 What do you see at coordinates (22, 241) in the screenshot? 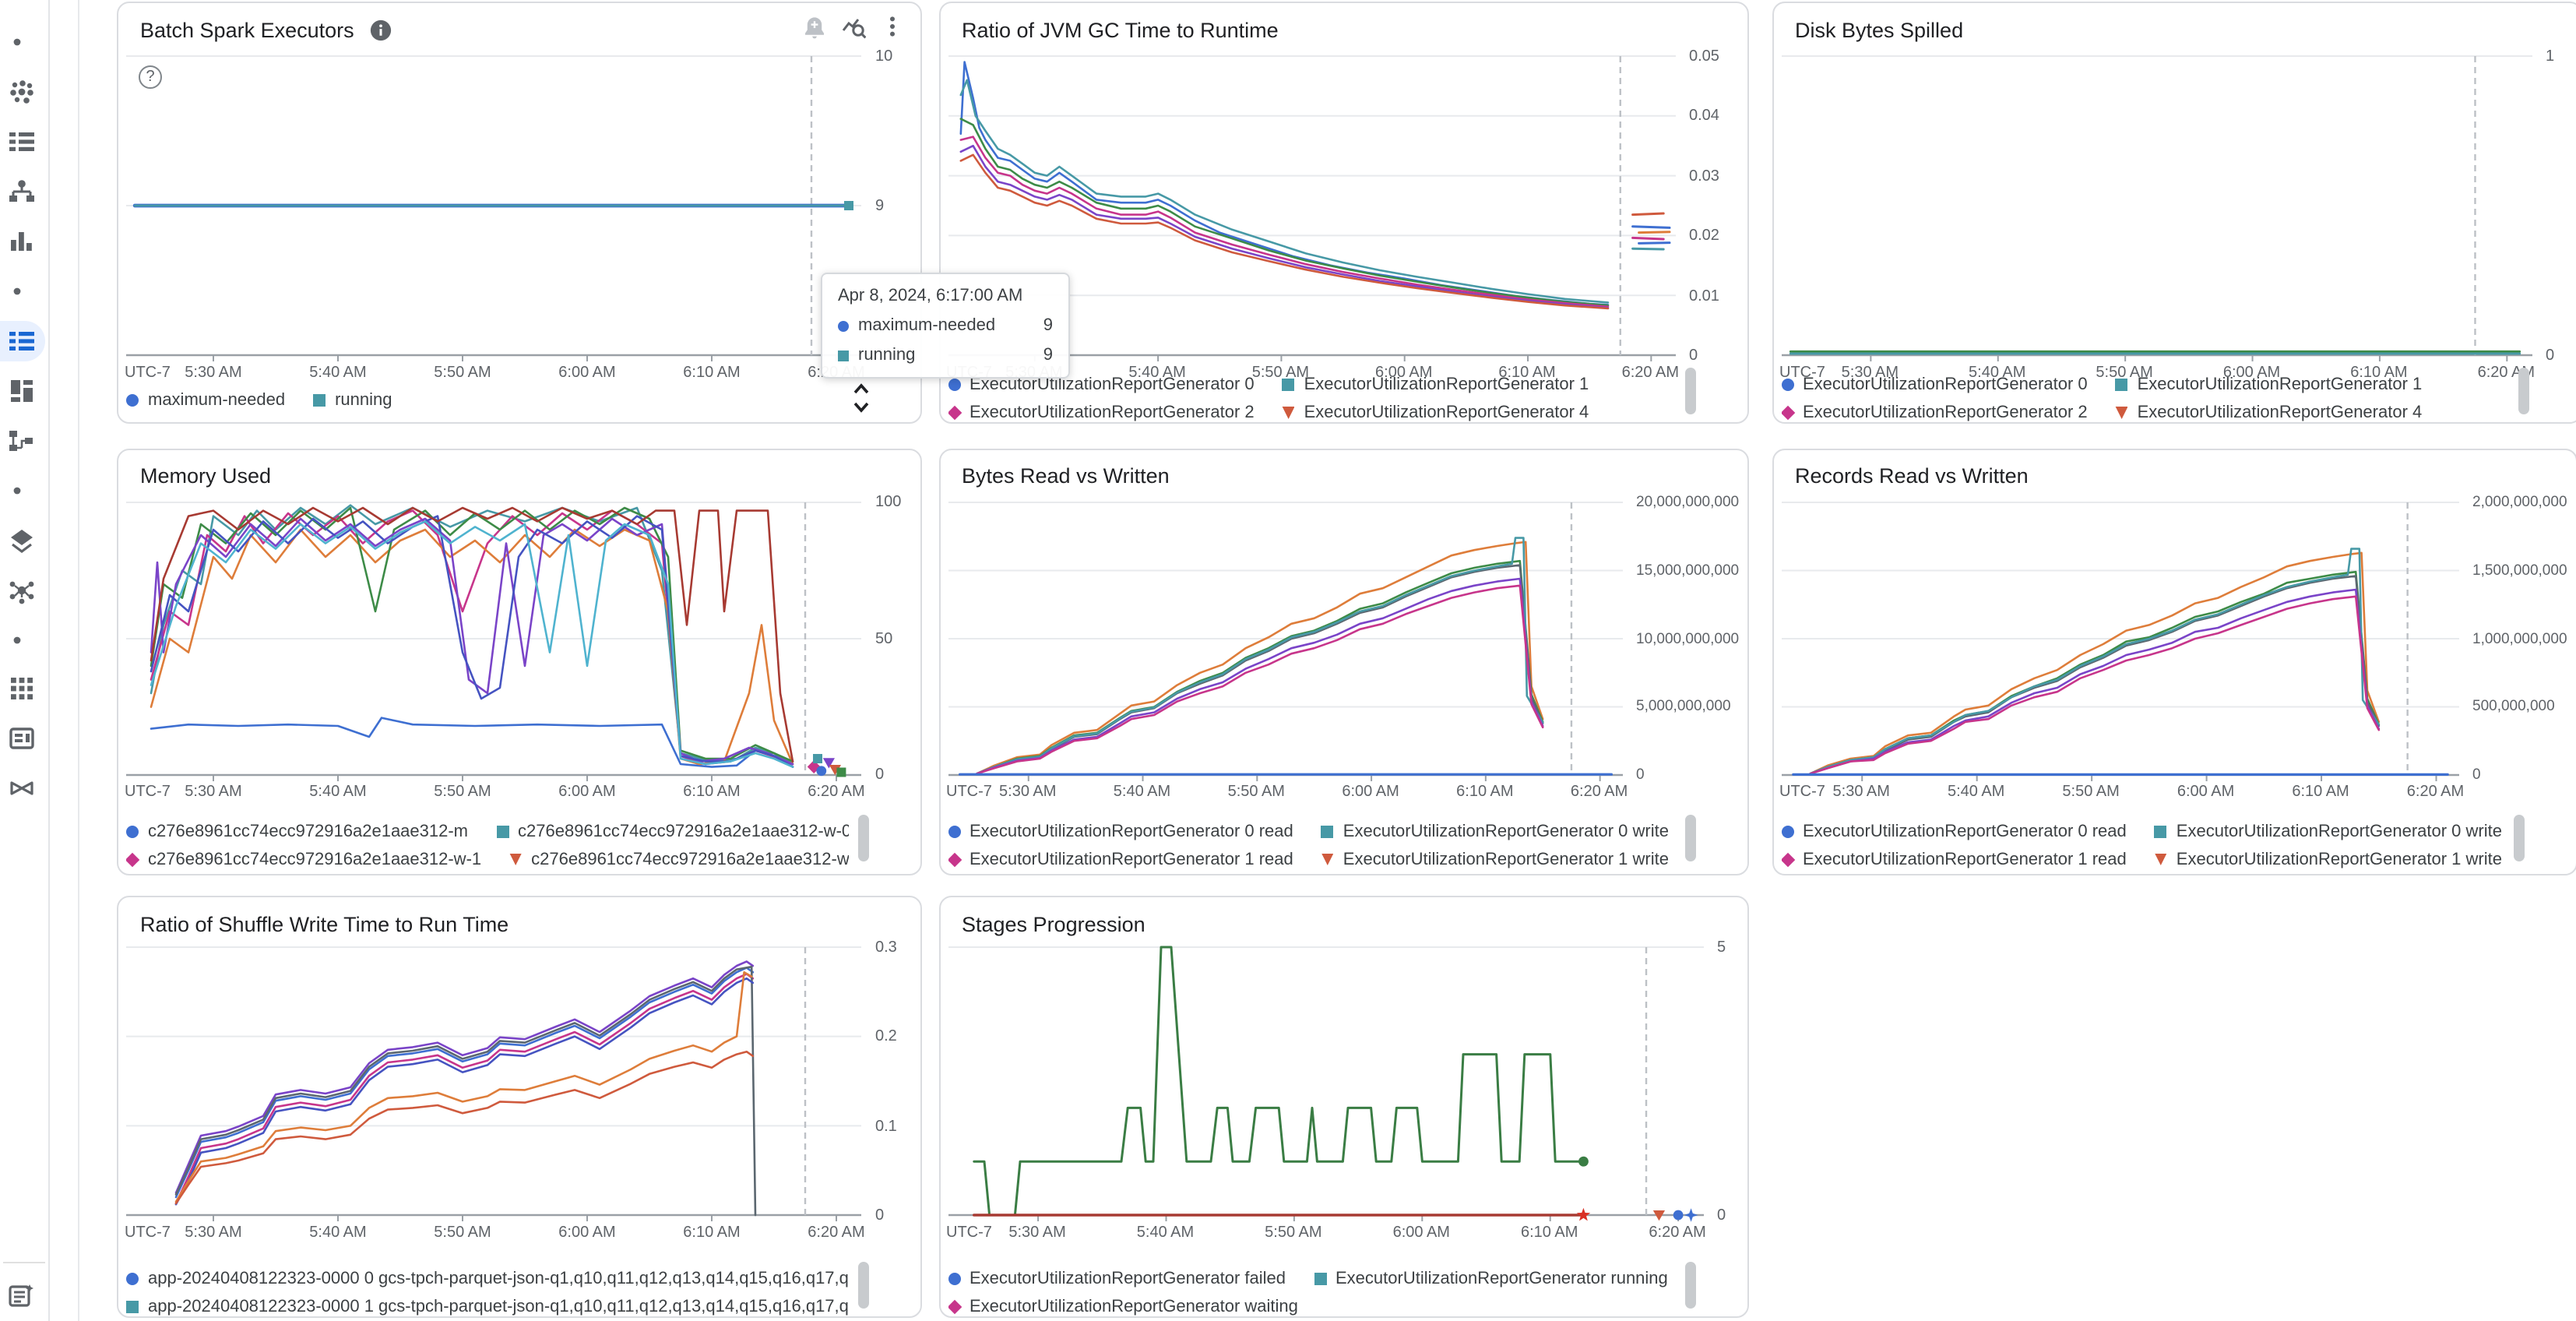
I see `sidebar-item-bar-chart` at bounding box center [22, 241].